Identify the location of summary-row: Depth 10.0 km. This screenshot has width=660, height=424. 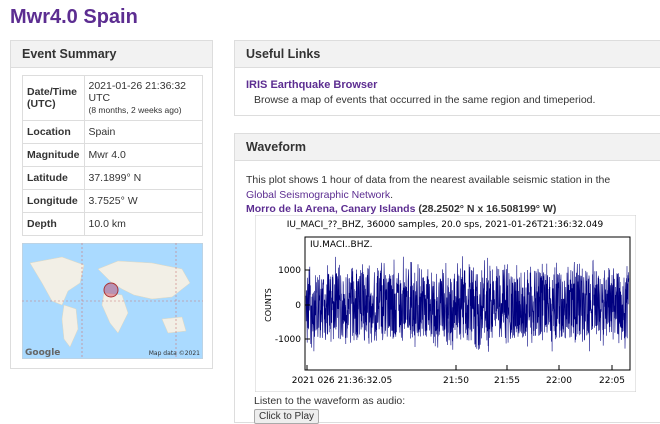
(112, 224).